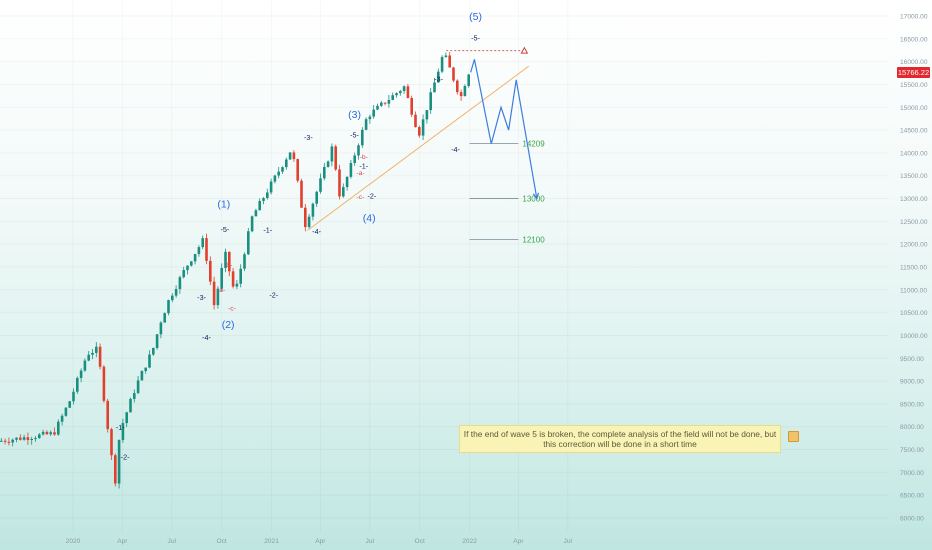 This screenshot has height=550, width=932. What do you see at coordinates (369, 218) in the screenshot?
I see `wave-label: (4)` at bounding box center [369, 218].